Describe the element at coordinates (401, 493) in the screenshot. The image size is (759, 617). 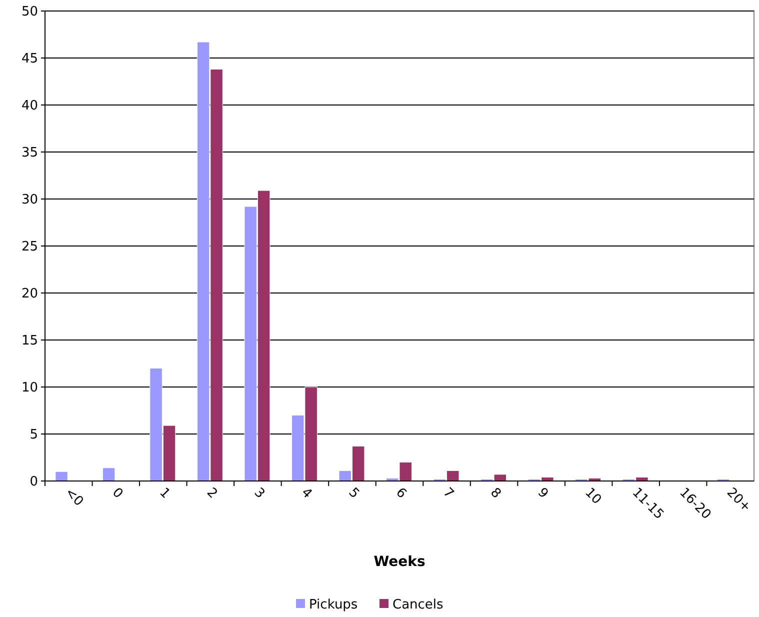
I see `x-tick-label: 6` at that location.